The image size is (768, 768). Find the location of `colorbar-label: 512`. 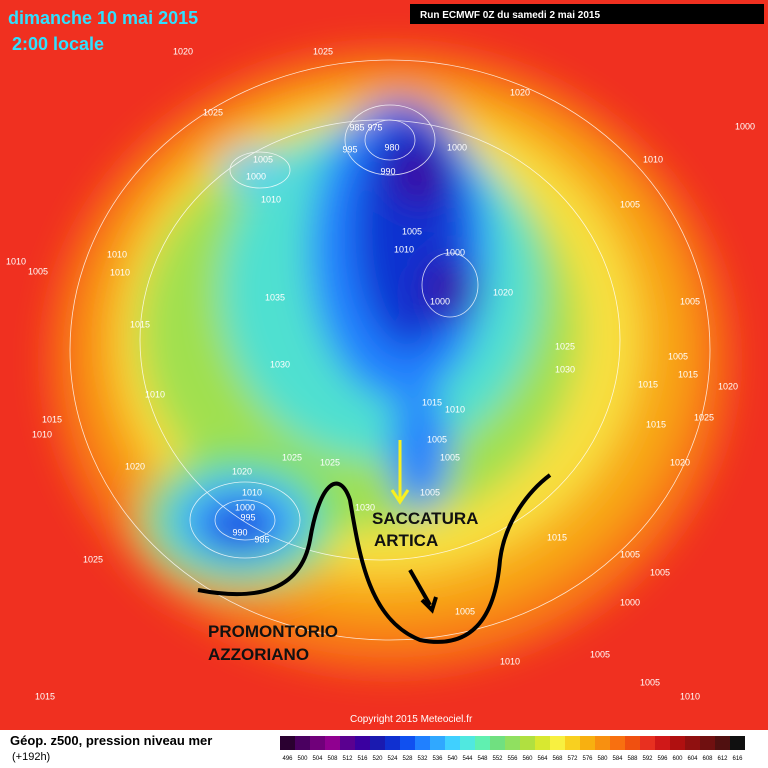

colorbar-label: 512 is located at coordinates (347, 759).